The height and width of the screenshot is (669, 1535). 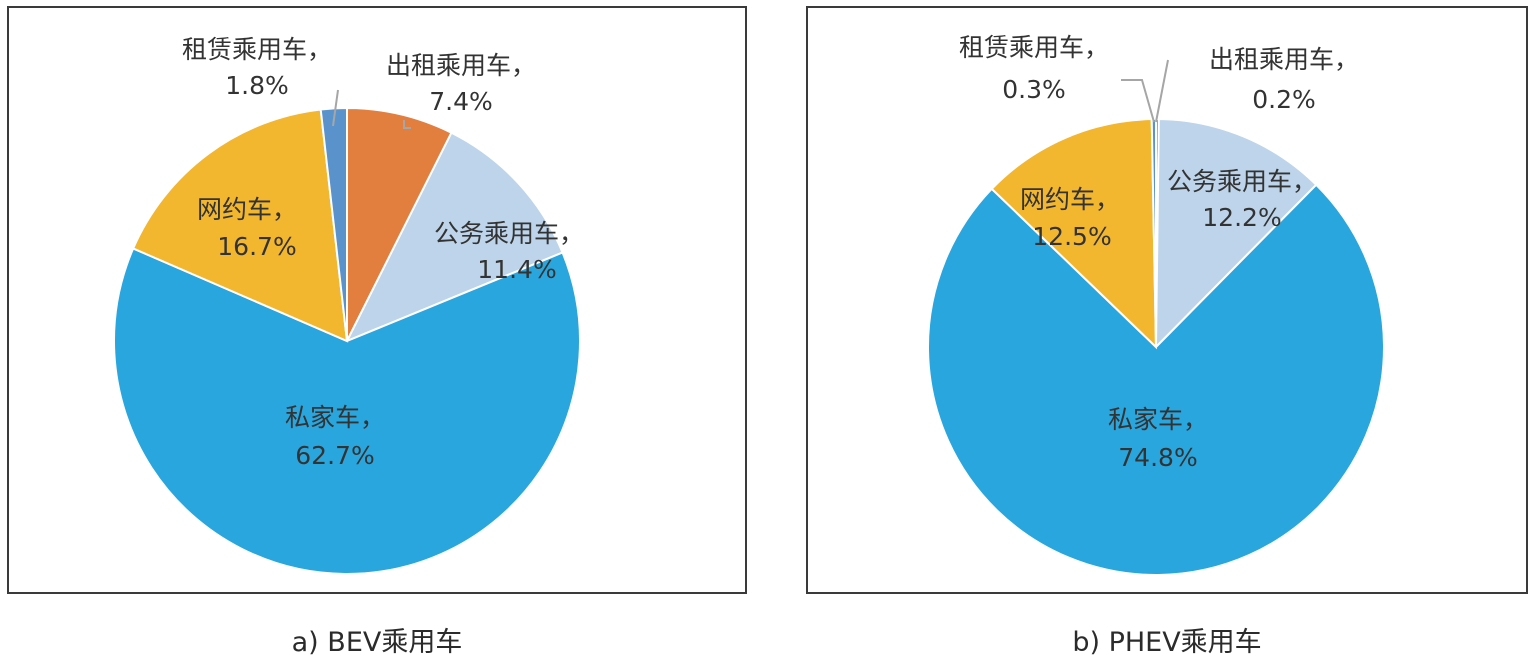 I want to click on bev-slice-value-3: 16.7%, so click(x=256, y=246).